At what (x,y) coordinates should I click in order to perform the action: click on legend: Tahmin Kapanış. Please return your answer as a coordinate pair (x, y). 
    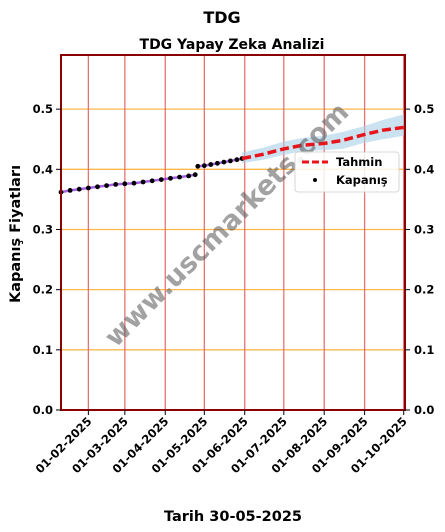
    Looking at the image, I should click on (347, 172).